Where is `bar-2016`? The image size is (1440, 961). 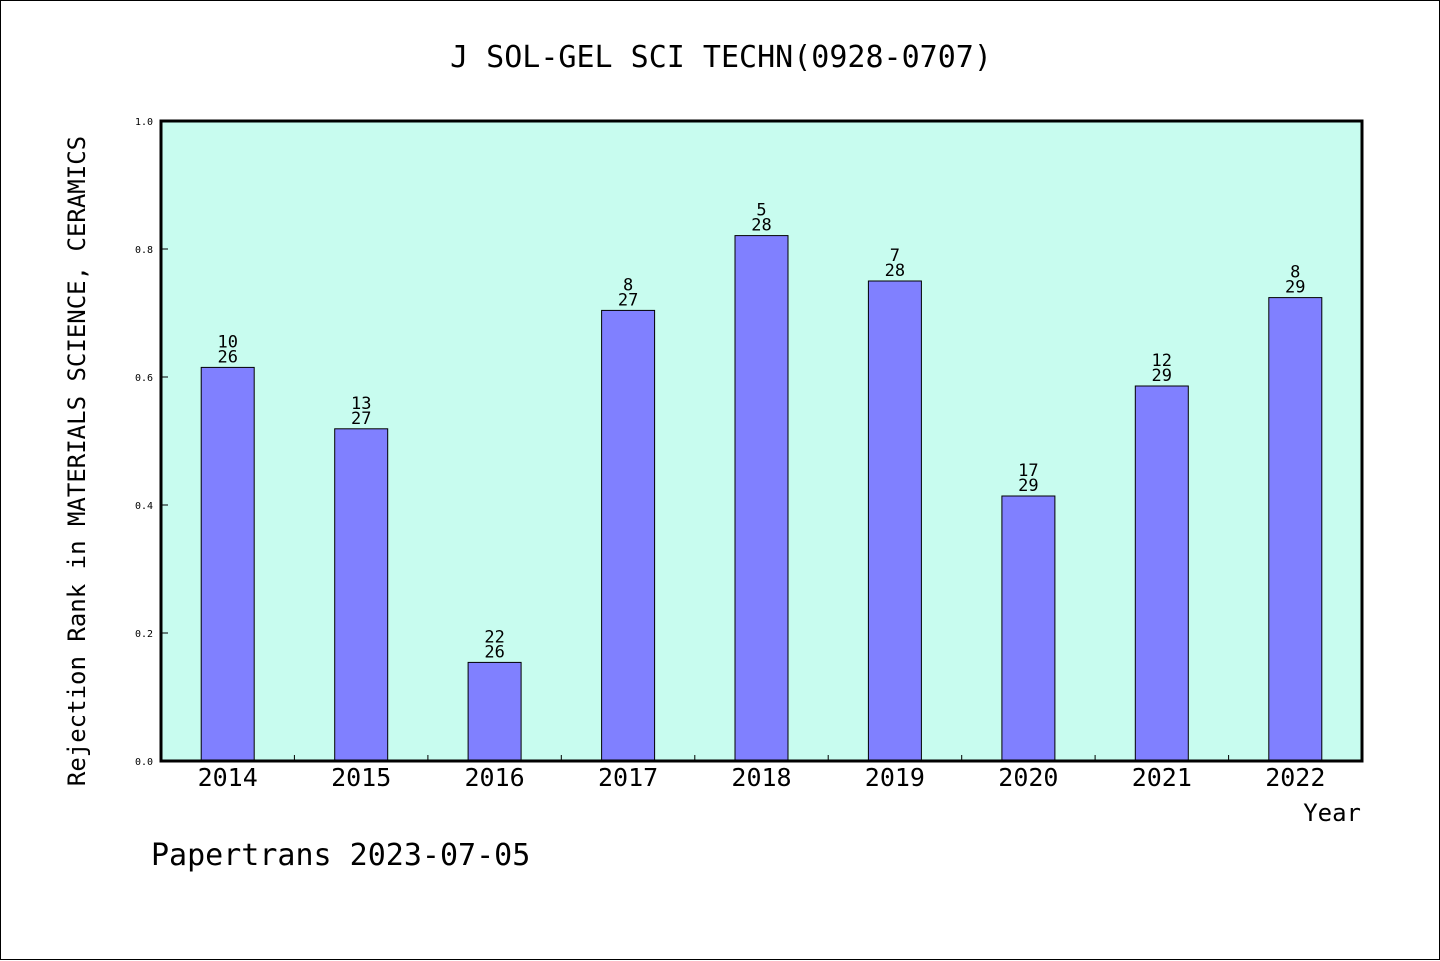 bar-2016 is located at coordinates (494, 711).